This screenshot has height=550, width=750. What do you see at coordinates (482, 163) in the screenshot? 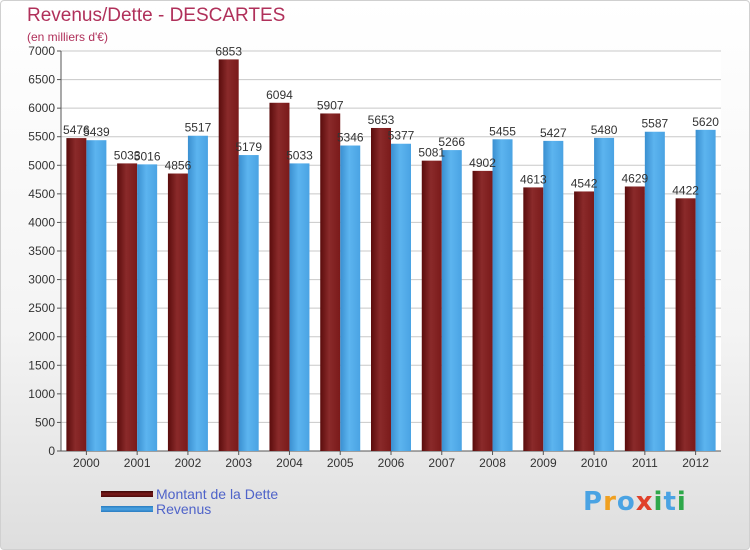
I see `data-label-dette: 4902` at bounding box center [482, 163].